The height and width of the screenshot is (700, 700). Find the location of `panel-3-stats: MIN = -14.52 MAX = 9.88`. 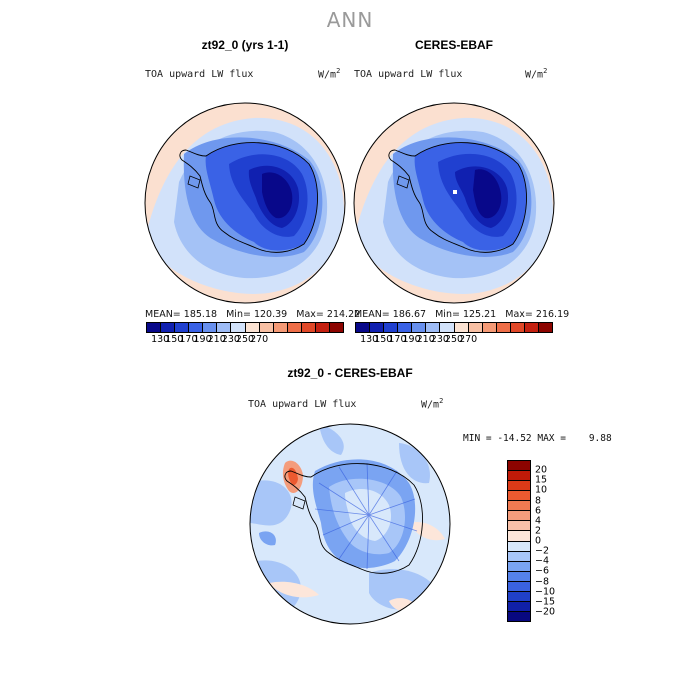

panel-3-stats: MIN = -14.52 MAX = 9.88 is located at coordinates (537, 438).